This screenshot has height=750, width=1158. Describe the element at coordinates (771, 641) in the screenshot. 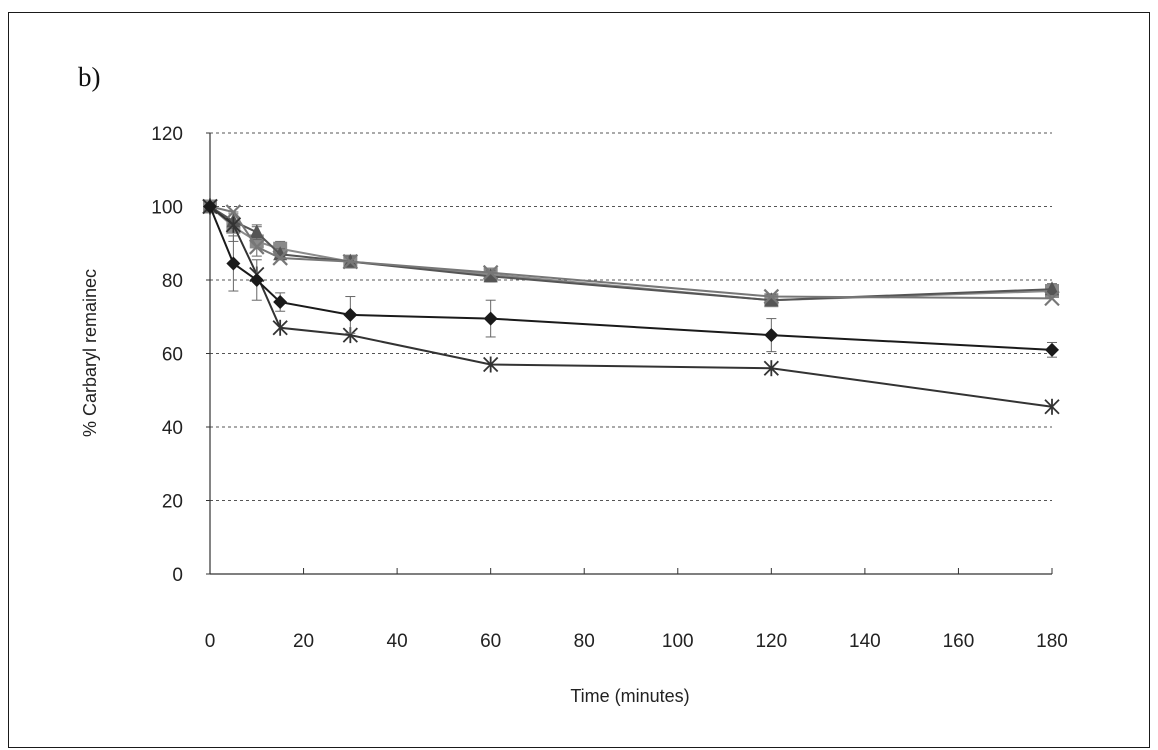

I see `x-tick-label: 120` at that location.